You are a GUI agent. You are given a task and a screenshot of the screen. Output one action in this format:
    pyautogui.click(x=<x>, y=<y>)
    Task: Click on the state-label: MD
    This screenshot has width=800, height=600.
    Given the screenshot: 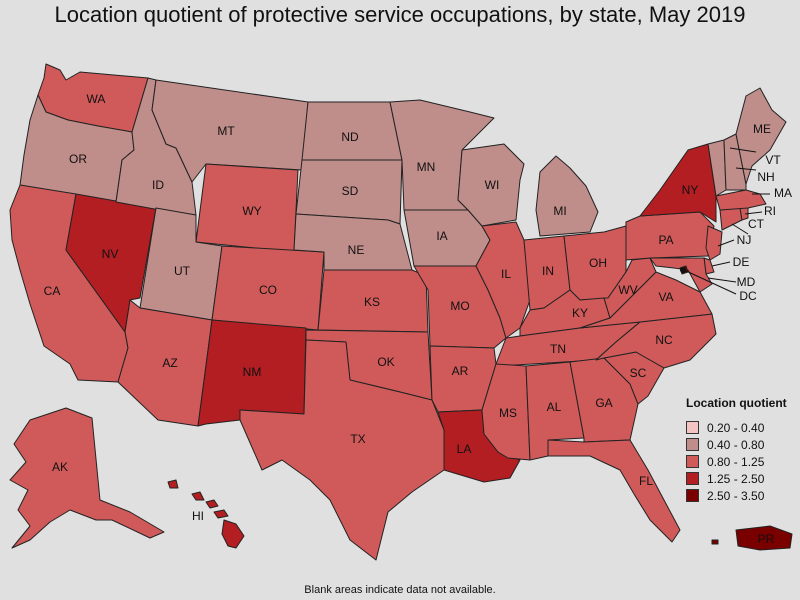 What is the action you would take?
    pyautogui.click(x=746, y=282)
    